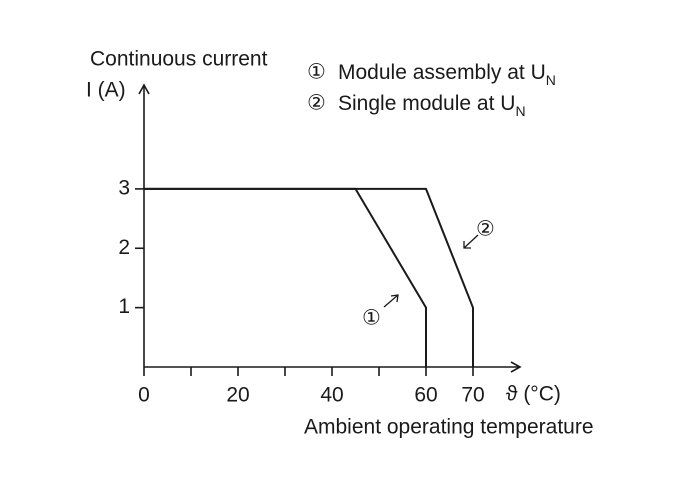 The image size is (697, 496). I want to click on x-axis-unit: ϑ (°C), so click(533, 394).